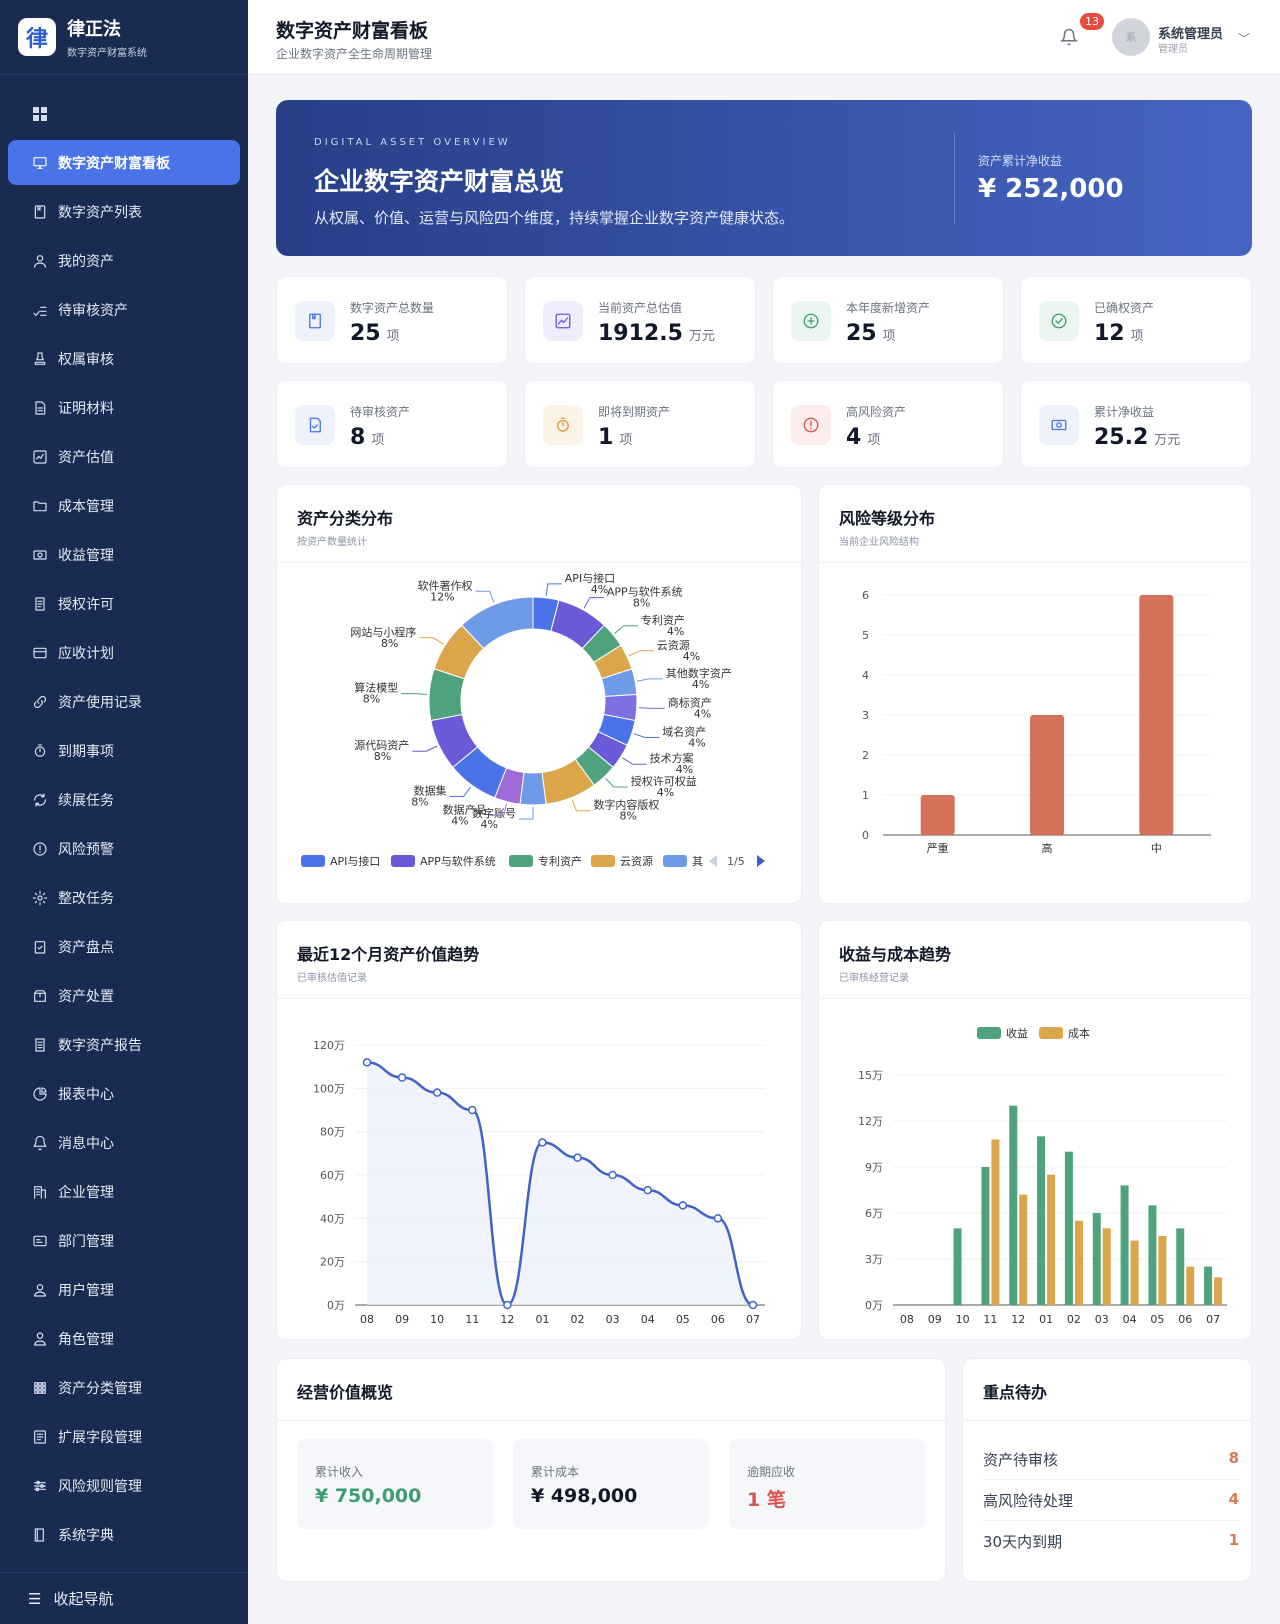  Describe the element at coordinates (1136, 320) in the screenshot. I see `stat-card: 已确权资产 12 项` at that location.